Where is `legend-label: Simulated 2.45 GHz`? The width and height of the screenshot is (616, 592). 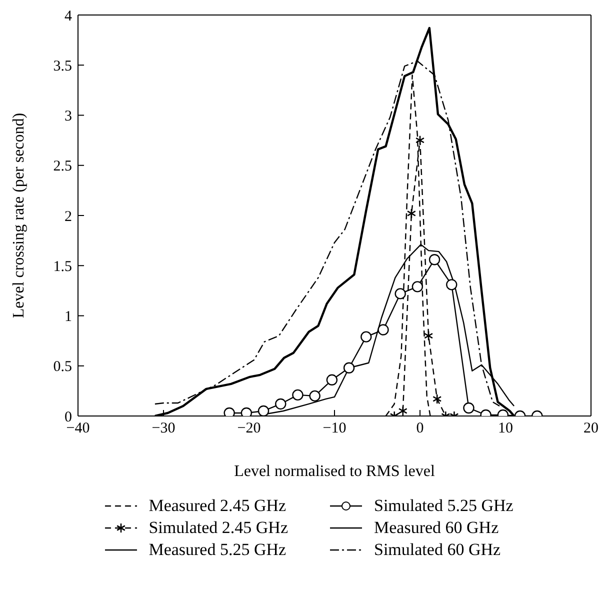
legend-label: Simulated 2.45 GHz is located at coordinates (218, 528).